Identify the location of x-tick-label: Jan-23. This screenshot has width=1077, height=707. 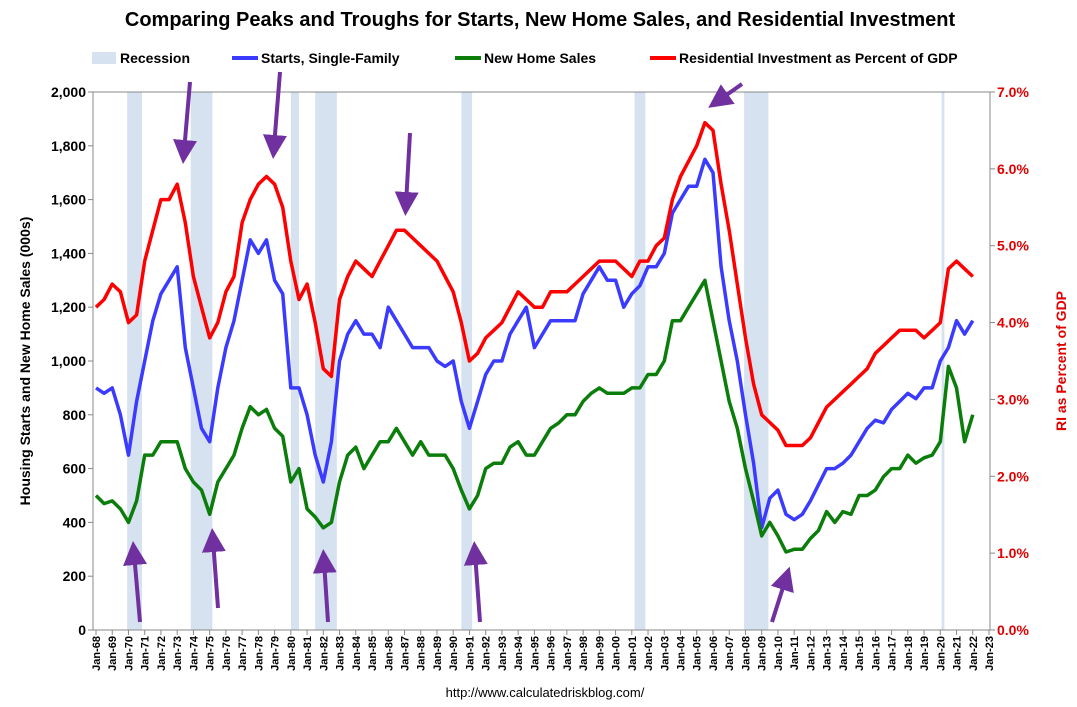
(990, 653).